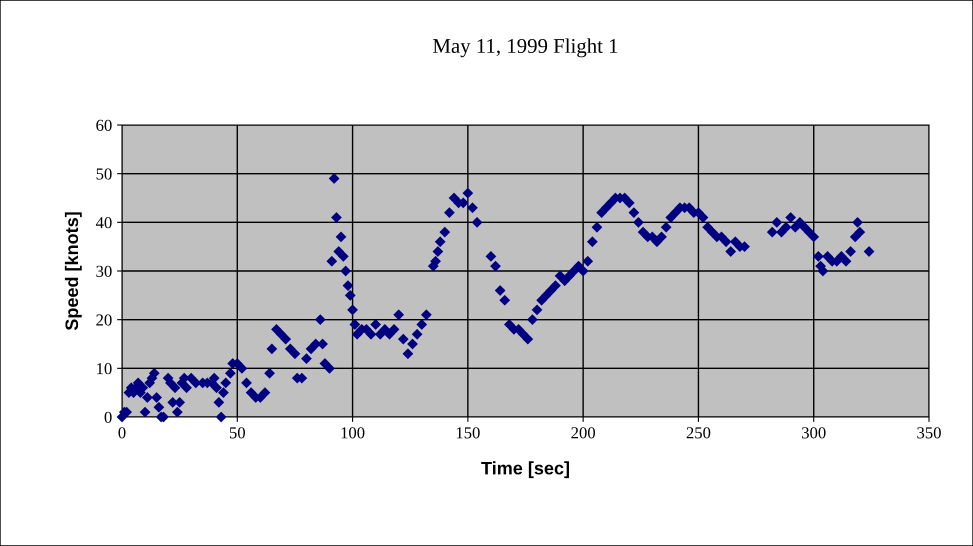 Image resolution: width=973 pixels, height=546 pixels. Describe the element at coordinates (353, 432) in the screenshot. I see `x-tick-label: 100` at that location.